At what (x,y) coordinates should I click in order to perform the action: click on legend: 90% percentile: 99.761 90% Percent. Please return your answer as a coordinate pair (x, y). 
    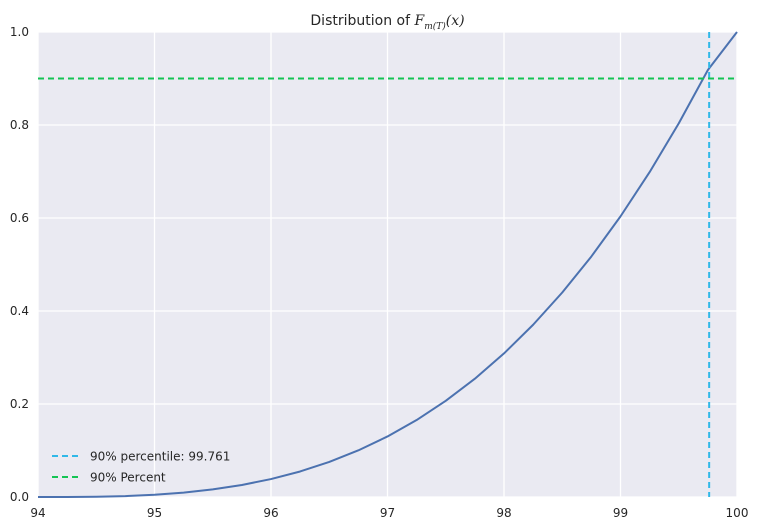
    Looking at the image, I should click on (141, 467).